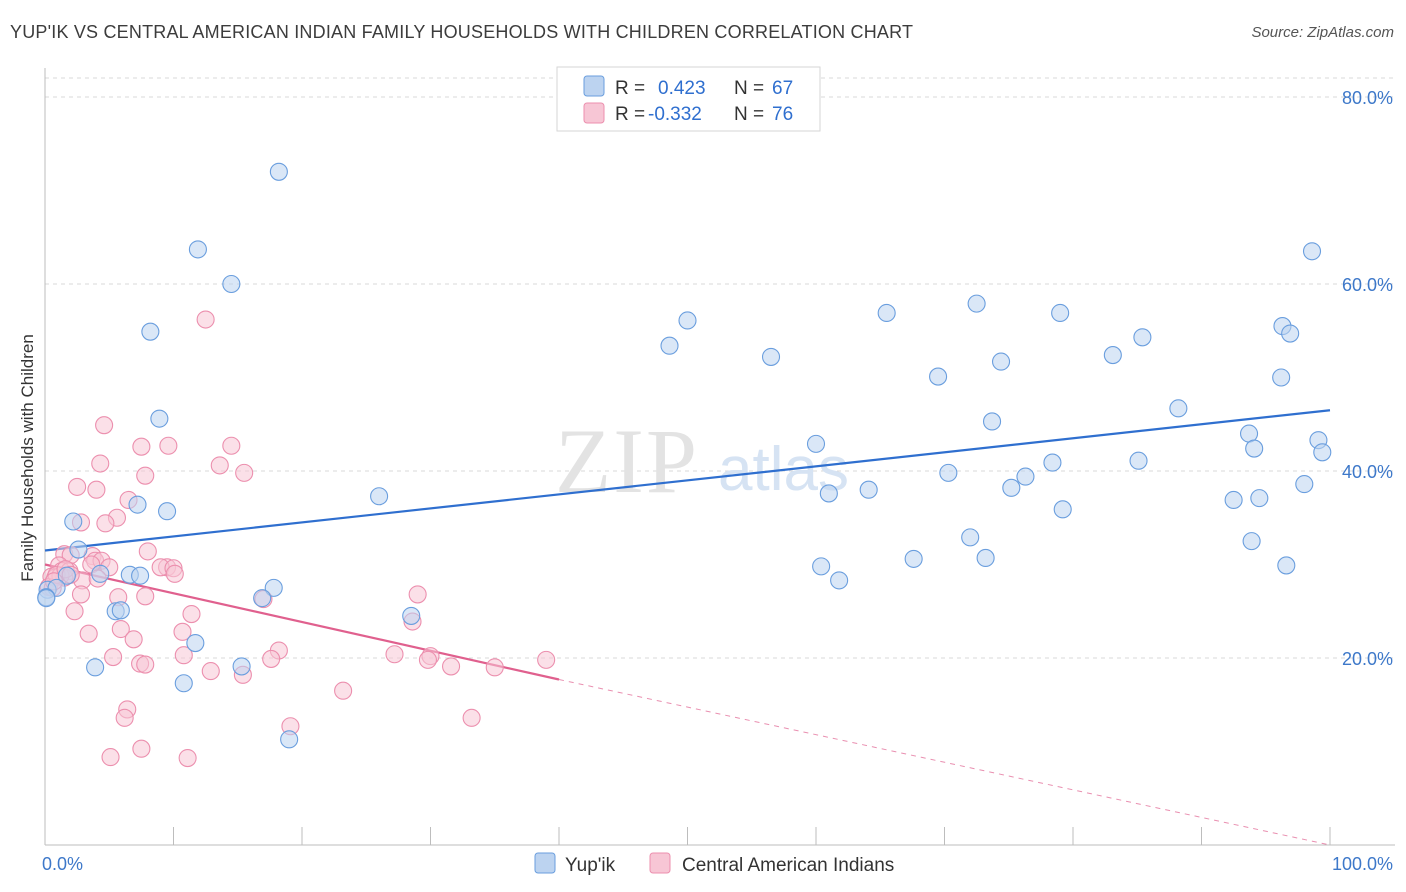 The height and width of the screenshot is (892, 1406). What do you see at coordinates (1362, 864) in the screenshot?
I see `x-tick-label-max: 100.0%` at bounding box center [1362, 864].